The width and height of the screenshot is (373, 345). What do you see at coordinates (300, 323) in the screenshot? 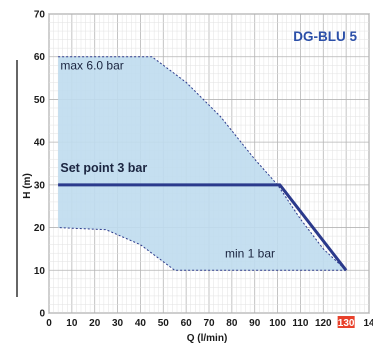
I see `x-tick-label: 110` at bounding box center [300, 323].